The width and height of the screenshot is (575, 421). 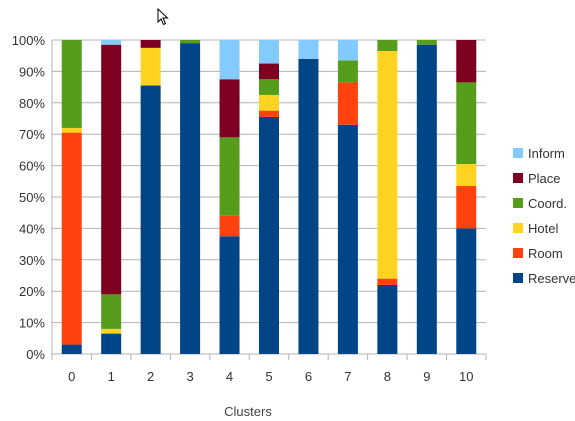 What do you see at coordinates (150, 376) in the screenshot?
I see `x-tick-label: 2` at bounding box center [150, 376].